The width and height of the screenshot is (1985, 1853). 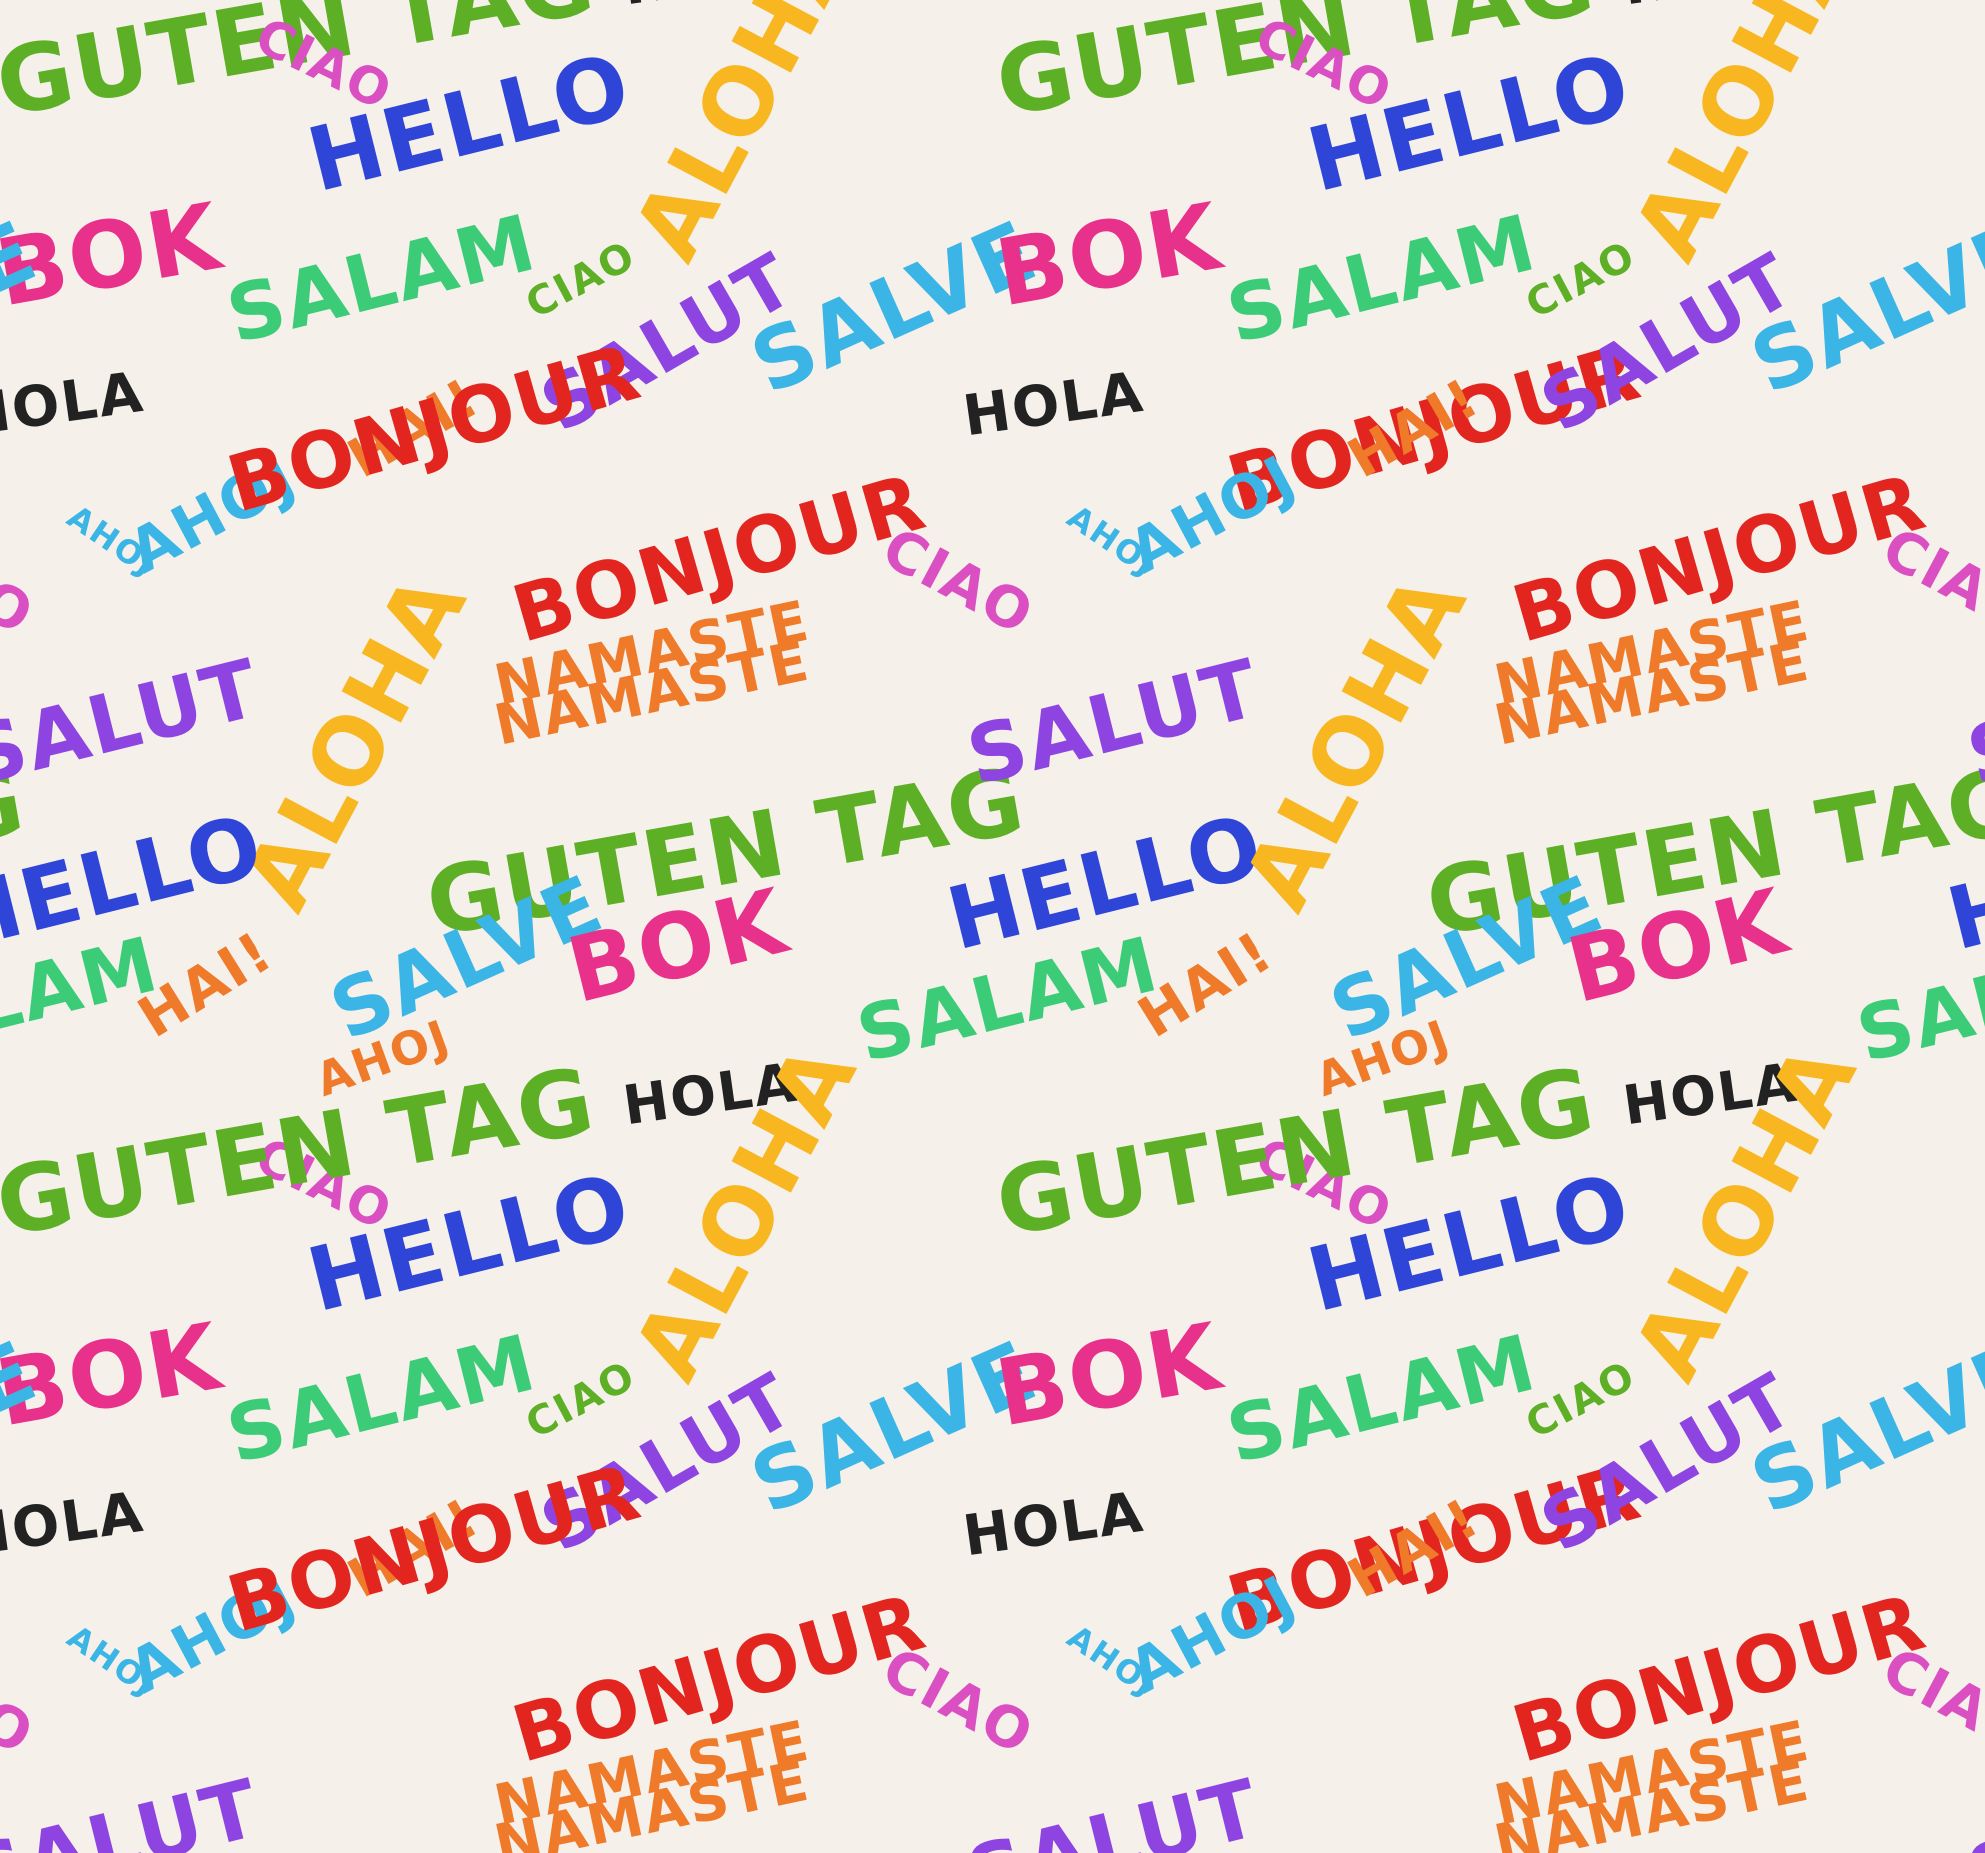 I want to click on greeting-word: HAI!, so click(x=1206, y=985).